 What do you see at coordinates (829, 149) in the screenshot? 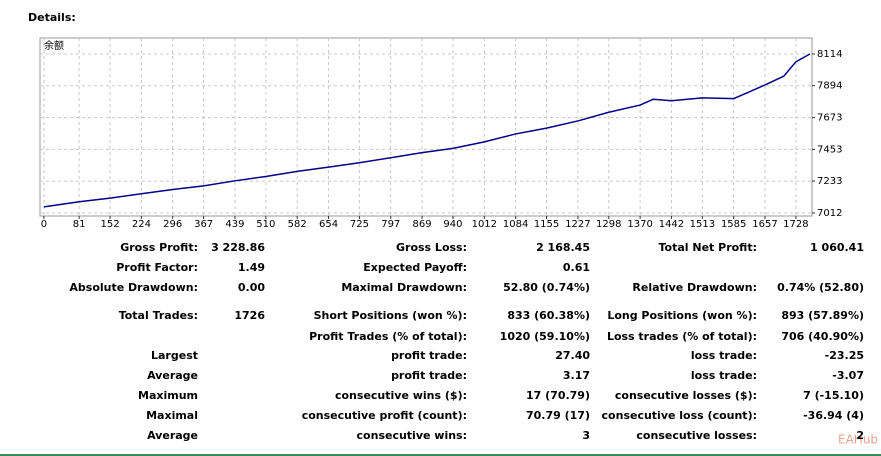
I see `y-tick-label: 7453` at bounding box center [829, 149].